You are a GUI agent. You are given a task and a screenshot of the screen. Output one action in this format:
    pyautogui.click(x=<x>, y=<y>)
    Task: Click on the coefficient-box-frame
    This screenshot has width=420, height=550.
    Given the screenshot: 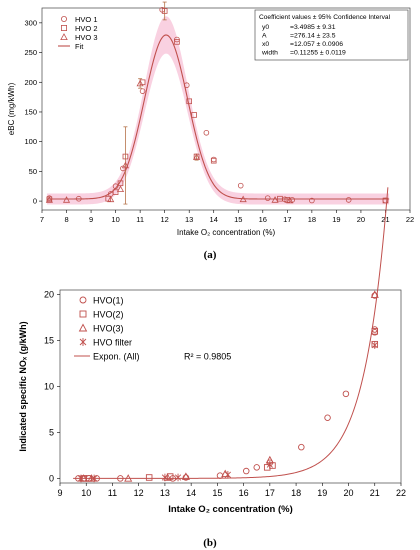 What is the action you would take?
    pyautogui.click(x=331, y=35)
    